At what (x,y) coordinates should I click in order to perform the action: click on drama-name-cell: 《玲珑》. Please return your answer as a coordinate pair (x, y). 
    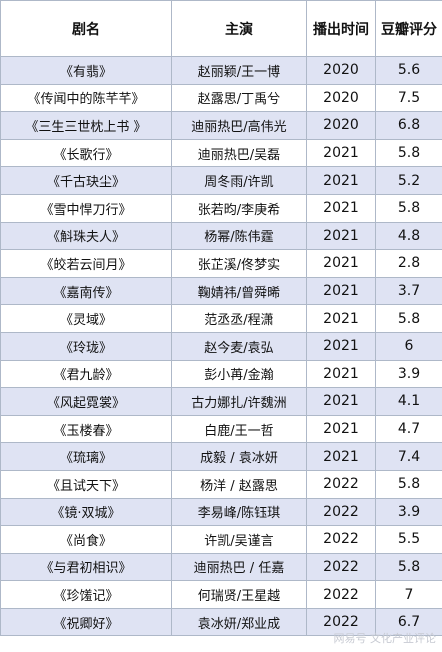
    Looking at the image, I should click on (86, 346).